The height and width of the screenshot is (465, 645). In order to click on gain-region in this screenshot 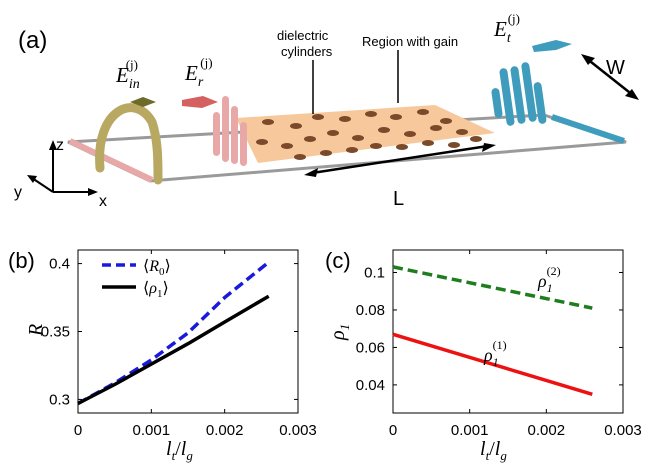, I will do `click(365, 134)`.